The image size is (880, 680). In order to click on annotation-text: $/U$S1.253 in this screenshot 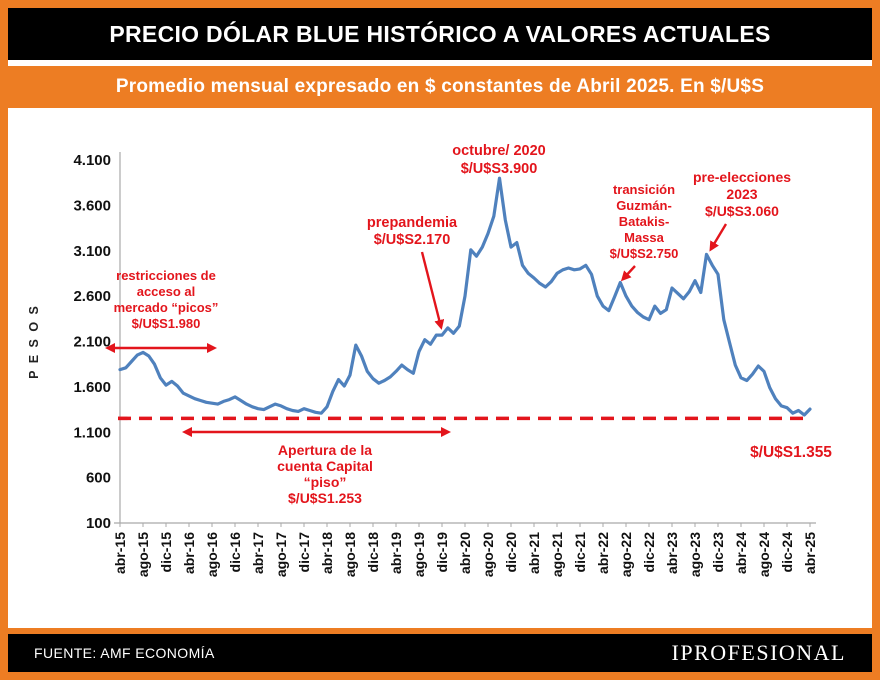, I will do `click(325, 498)`.